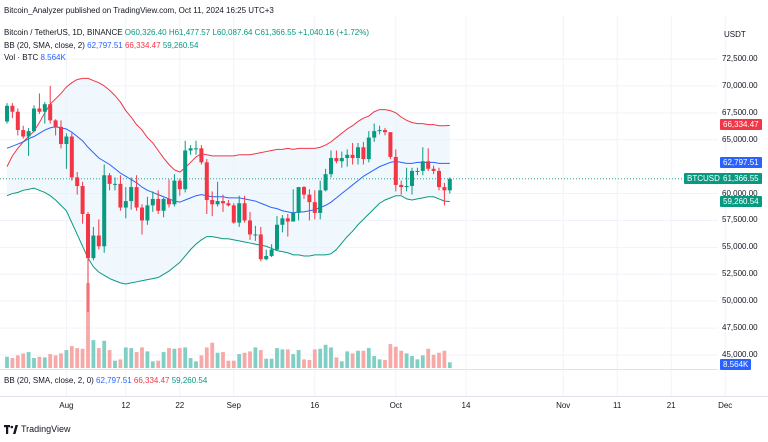 Image resolution: width=768 pixels, height=442 pixels. What do you see at coordinates (228, 125) in the screenshot?
I see `bb-upper-line` at bounding box center [228, 125].